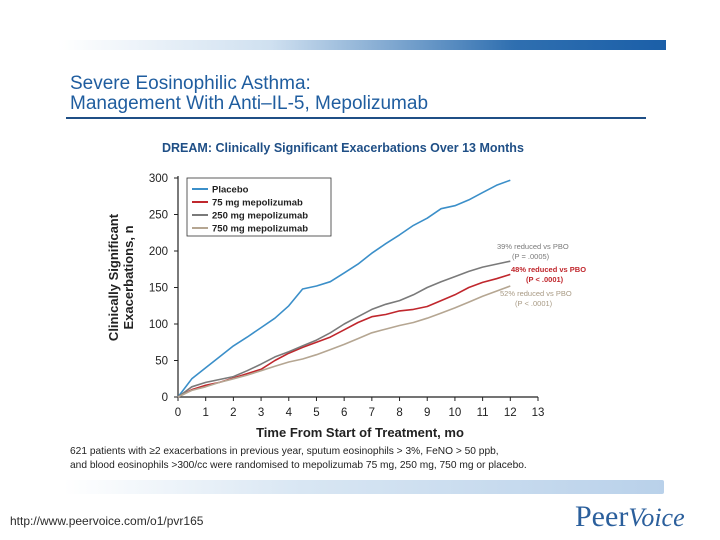  Describe the element at coordinates (399, 413) in the screenshot. I see `x-tick-label: 8` at that location.